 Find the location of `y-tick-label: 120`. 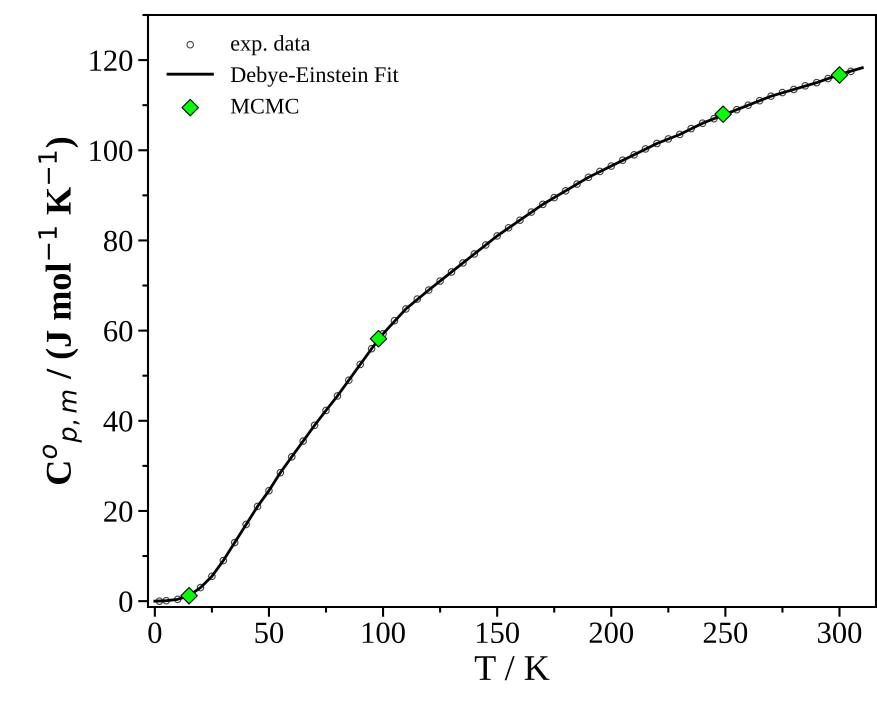

y-tick-label: 120 is located at coordinates (111, 60).